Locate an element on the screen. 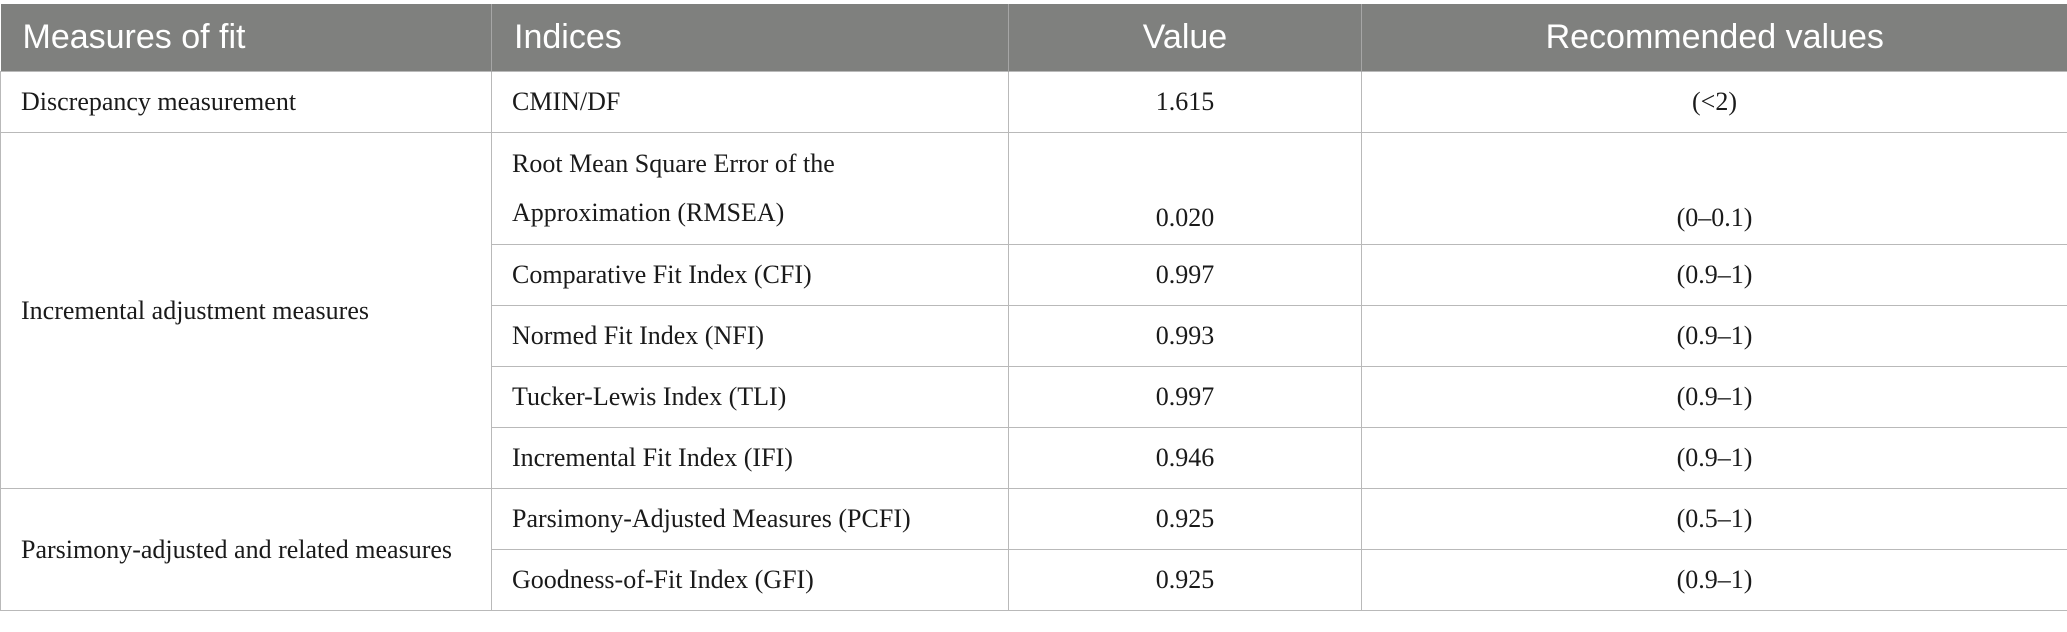 Image resolution: width=2067 pixels, height=632 pixels. group-discrepancy-measurement: Discrepancy measurement is located at coordinates (246, 101).